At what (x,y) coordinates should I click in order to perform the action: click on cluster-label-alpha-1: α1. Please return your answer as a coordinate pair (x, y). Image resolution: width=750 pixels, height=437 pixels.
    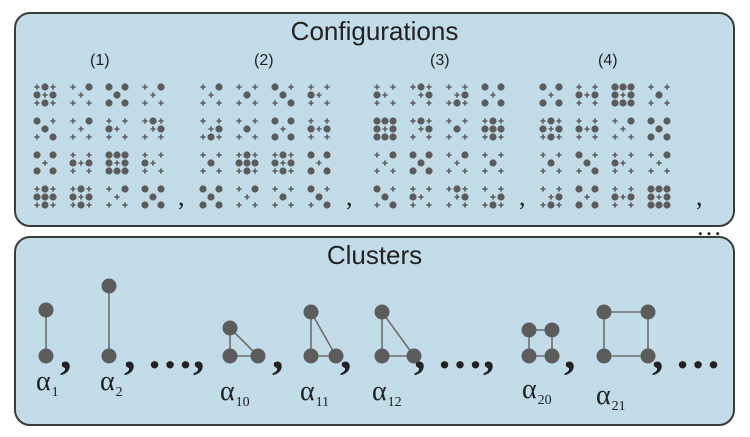
    Looking at the image, I should click on (47, 383).